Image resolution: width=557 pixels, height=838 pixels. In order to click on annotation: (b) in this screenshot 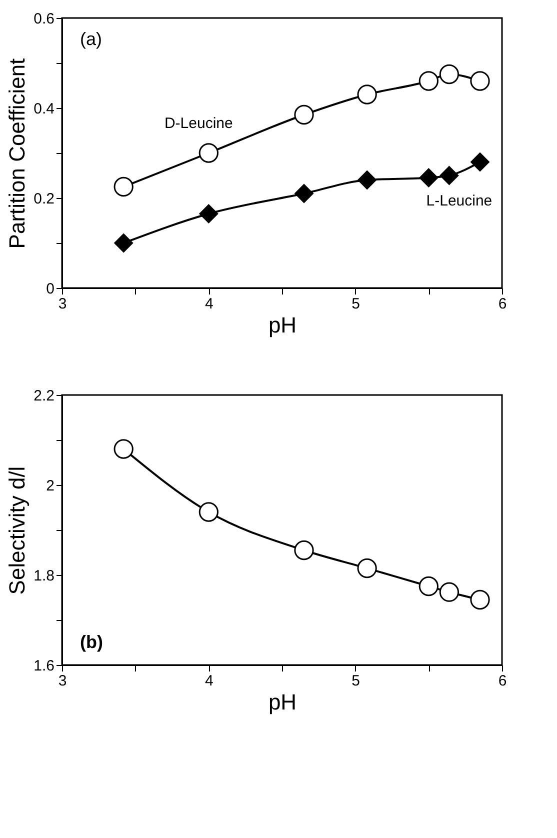, I will do `click(91, 642)`.